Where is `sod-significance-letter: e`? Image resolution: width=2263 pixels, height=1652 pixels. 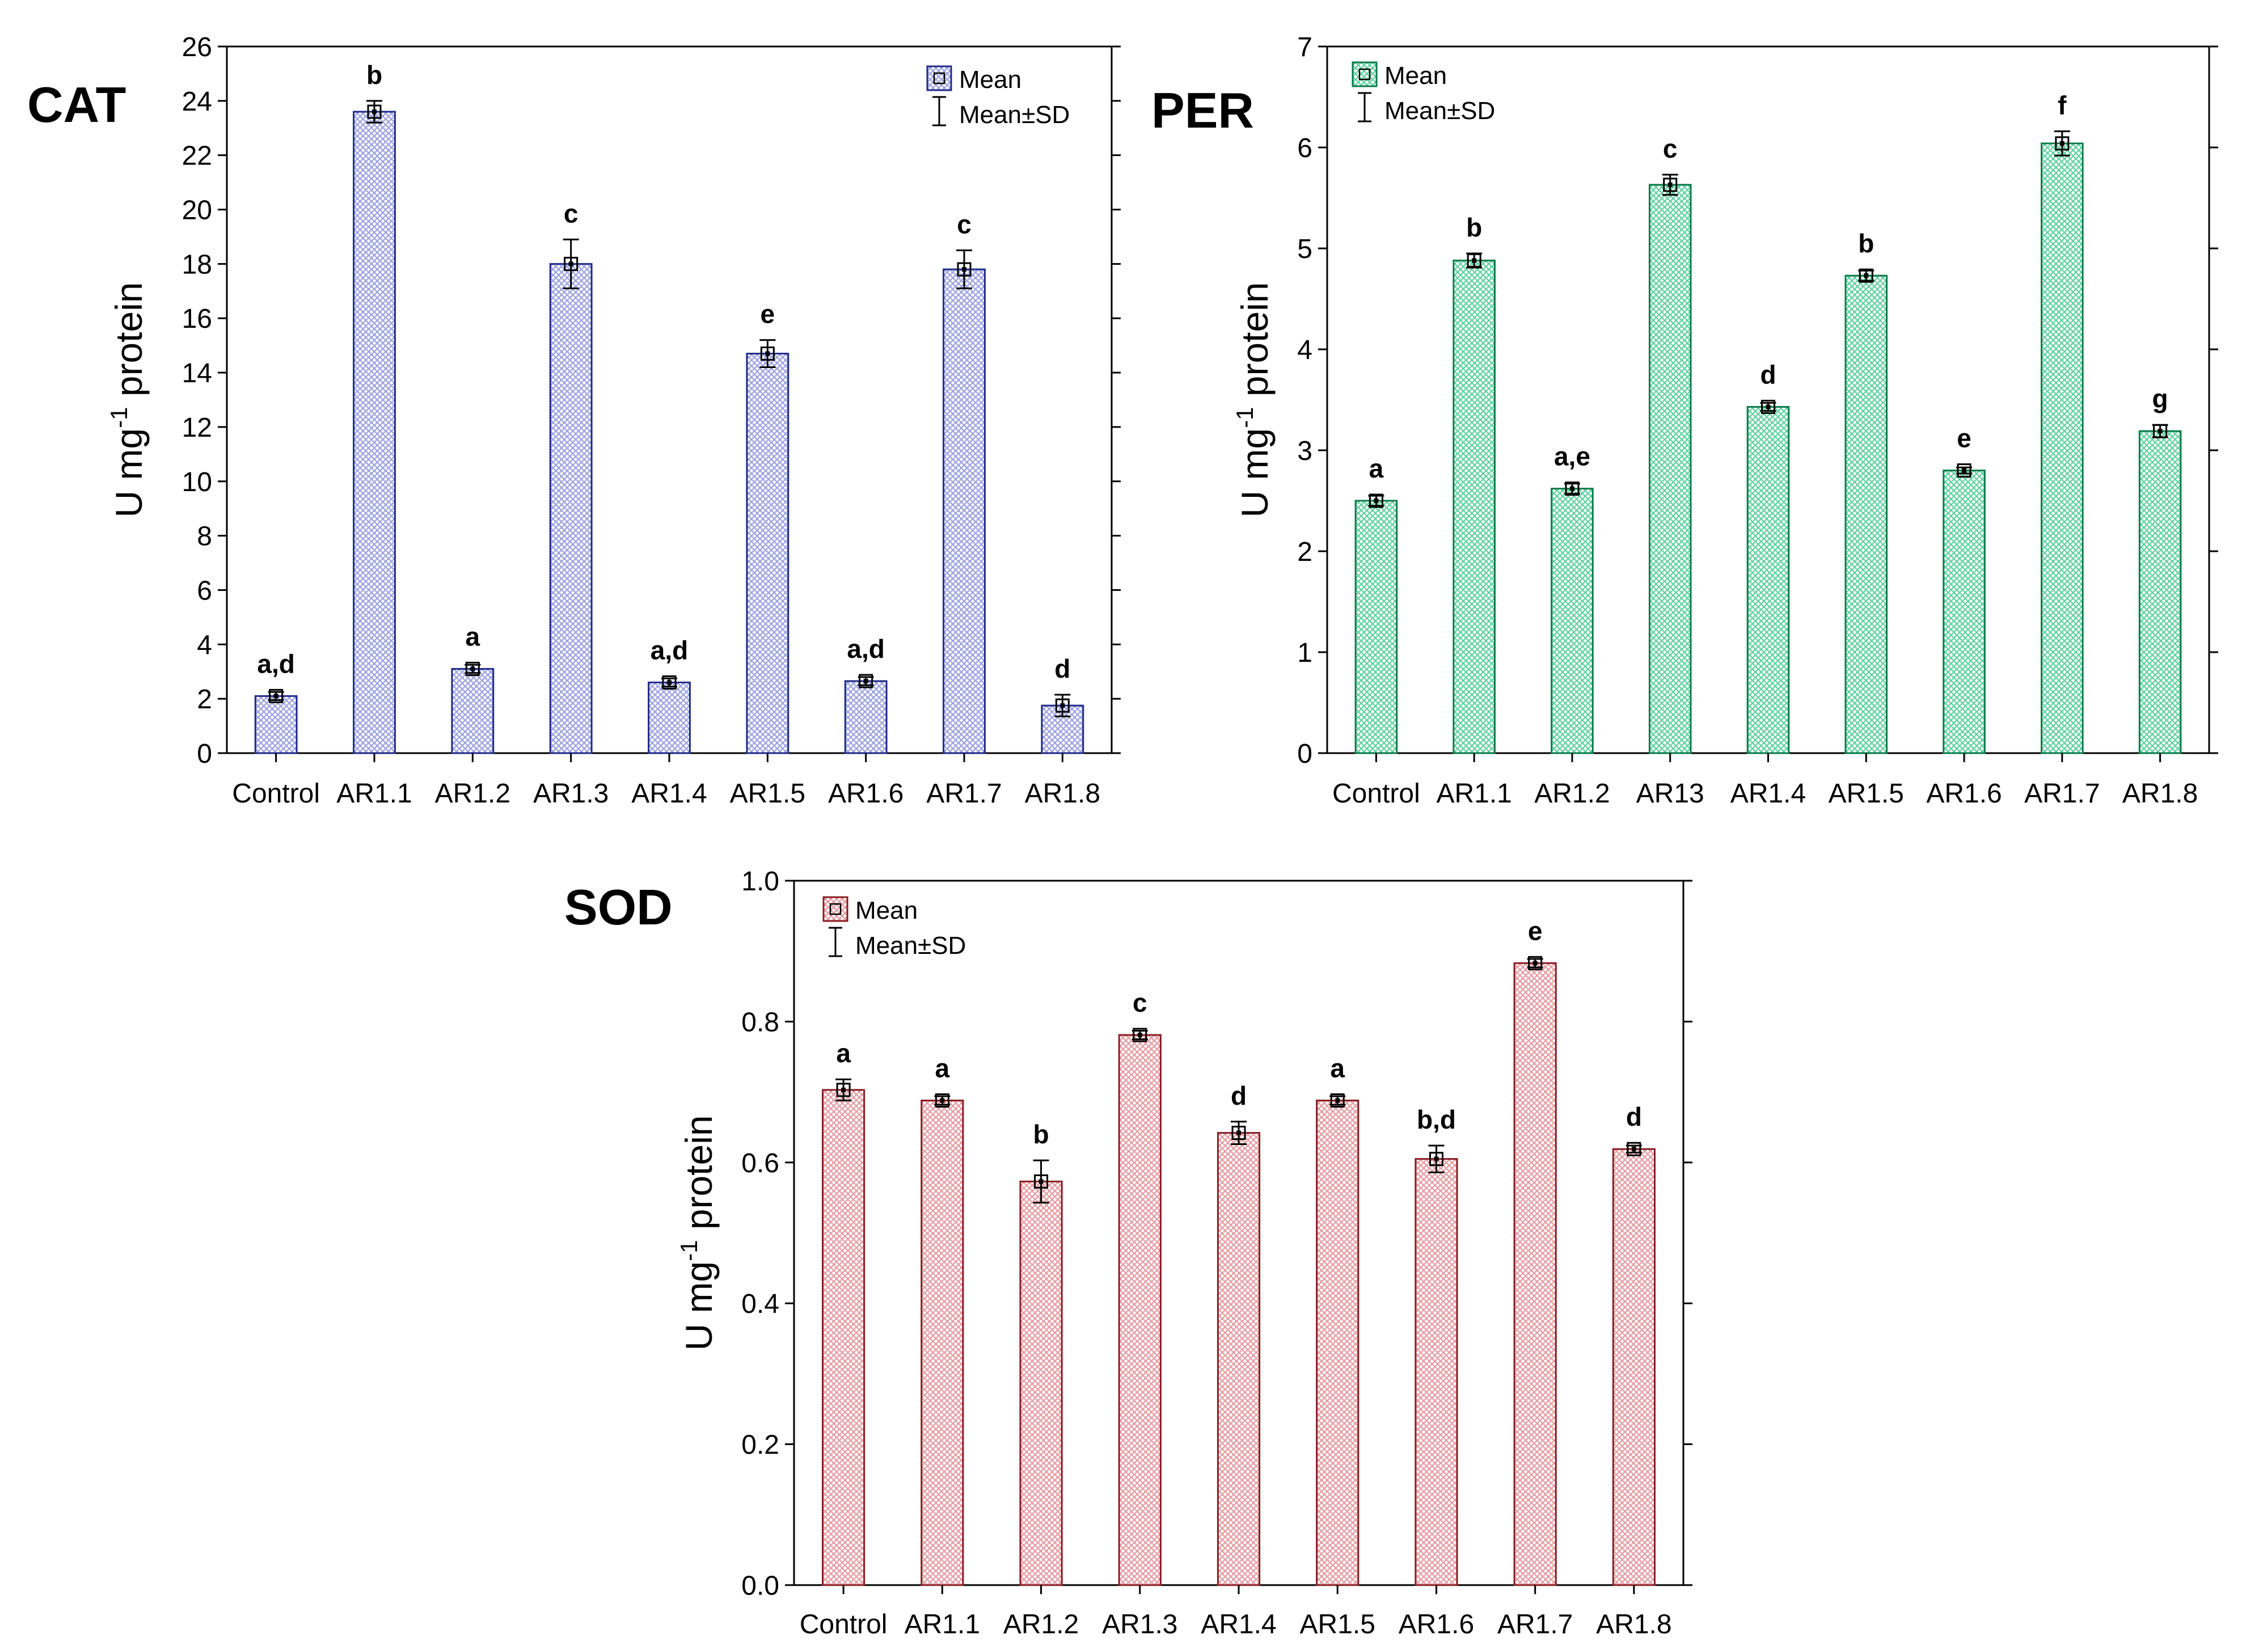 sod-significance-letter: e is located at coordinates (1535, 930).